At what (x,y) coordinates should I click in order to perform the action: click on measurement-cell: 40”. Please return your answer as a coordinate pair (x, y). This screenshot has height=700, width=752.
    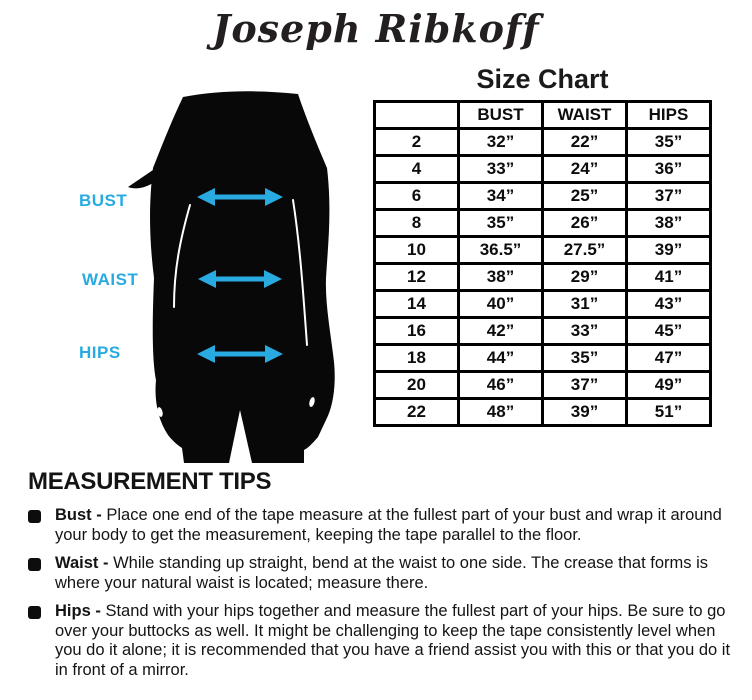
    Looking at the image, I should click on (500, 304).